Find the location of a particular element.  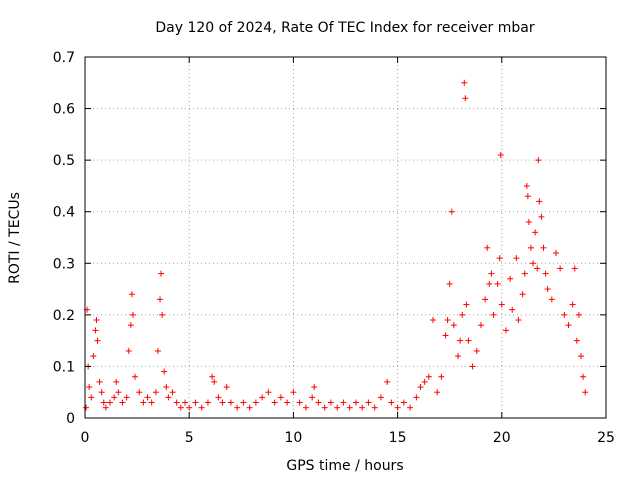

y-tick-label: 0.7 is located at coordinates (64, 58).